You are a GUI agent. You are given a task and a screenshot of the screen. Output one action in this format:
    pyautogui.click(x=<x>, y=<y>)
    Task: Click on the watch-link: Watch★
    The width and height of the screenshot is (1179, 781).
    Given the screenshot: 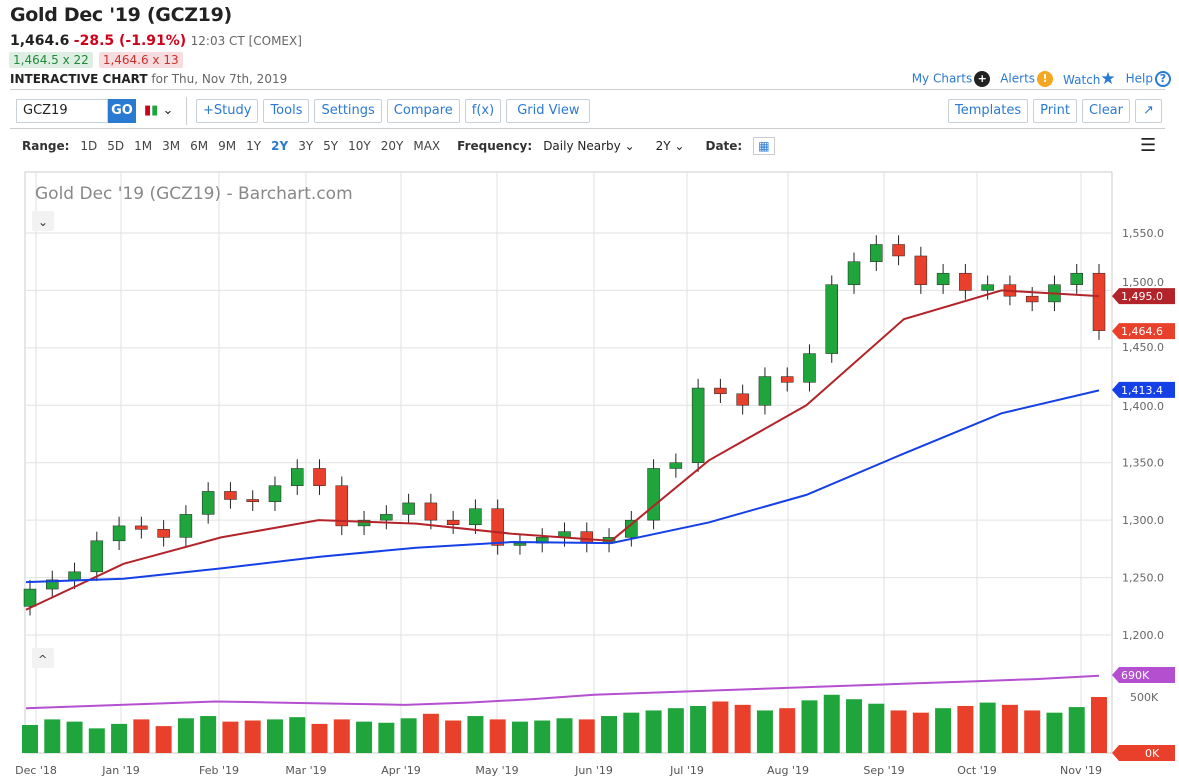 What is the action you would take?
    pyautogui.click(x=1089, y=79)
    